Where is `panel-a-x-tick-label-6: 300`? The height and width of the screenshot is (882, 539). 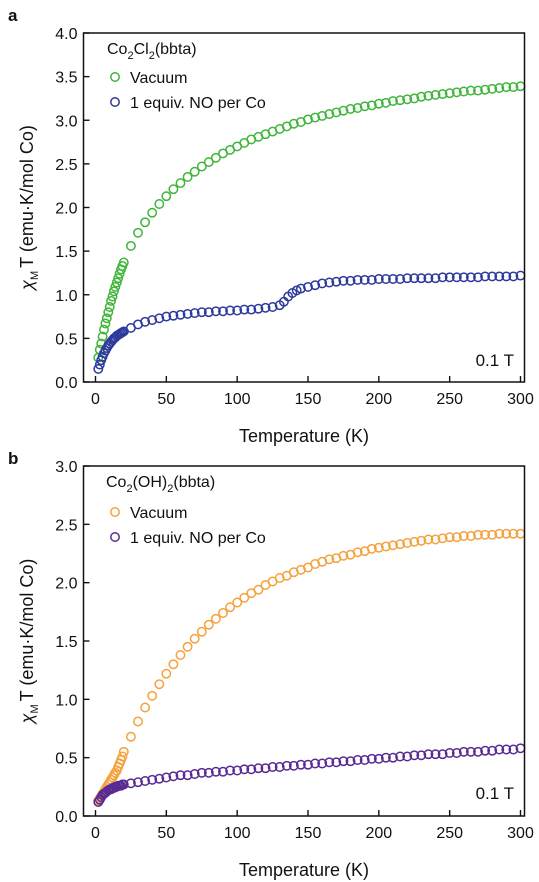
panel-a-x-tick-label-6: 300 is located at coordinates (520, 399).